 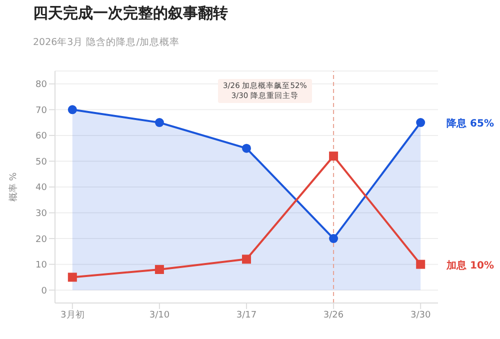 I want to click on chart-subtitle: 2026年3月 隐含的降息/加息概率, so click(x=106, y=42).